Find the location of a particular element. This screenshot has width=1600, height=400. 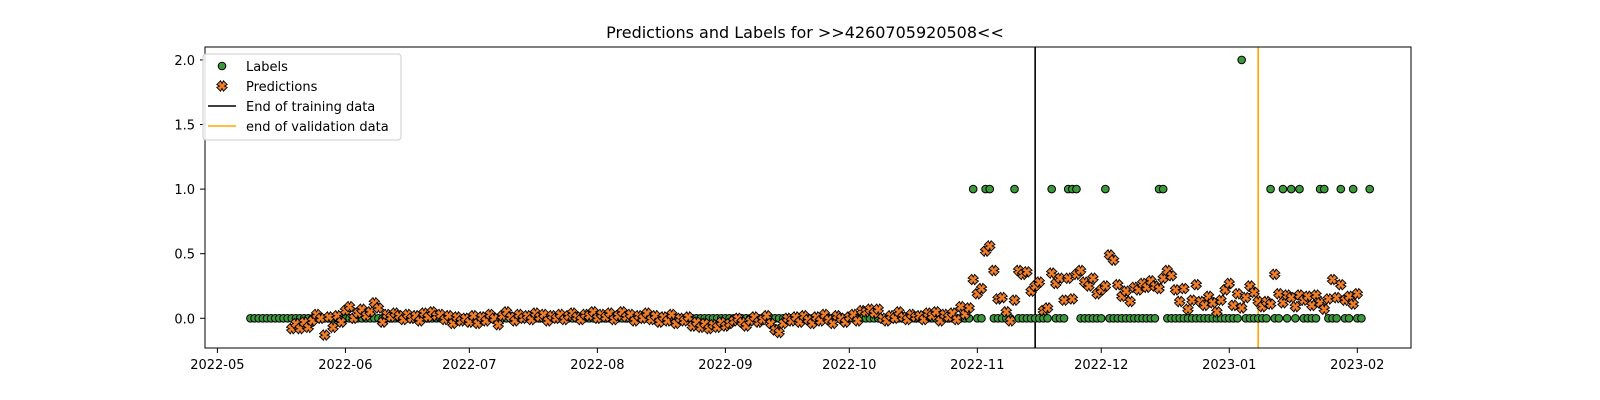

y-axis: 0.0 0.5 1.0 1.5 2.0 is located at coordinates (189, 190).